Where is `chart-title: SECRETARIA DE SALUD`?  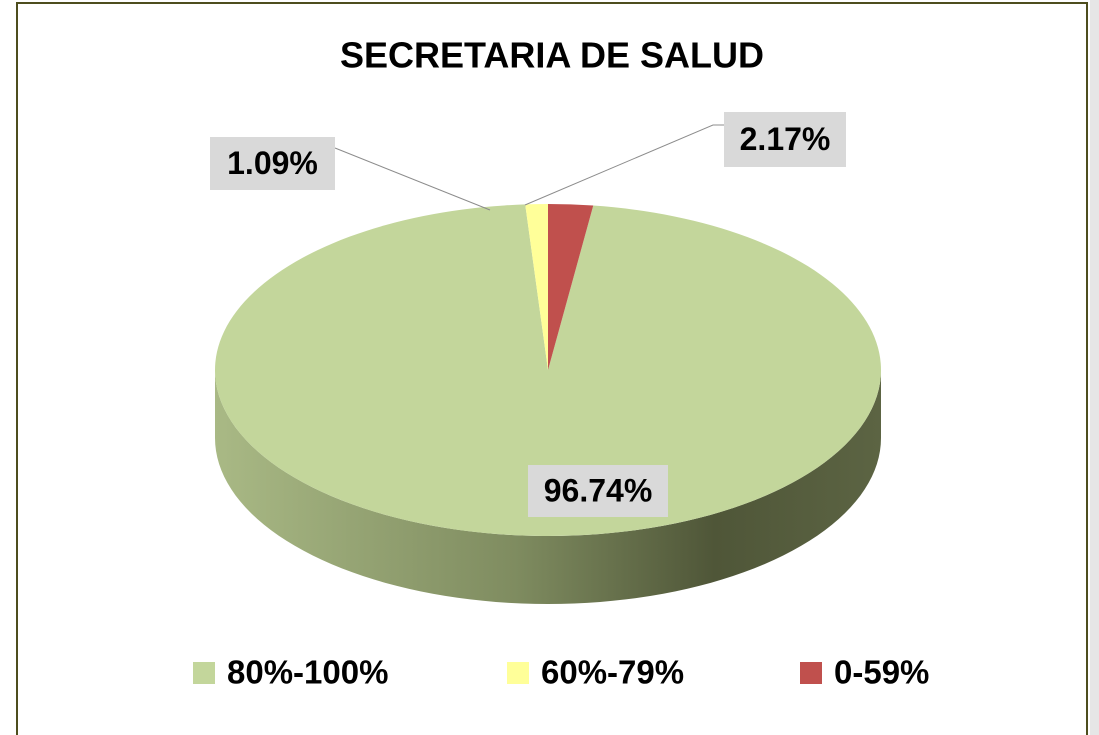
chart-title: SECRETARIA DE SALUD is located at coordinates (552, 55).